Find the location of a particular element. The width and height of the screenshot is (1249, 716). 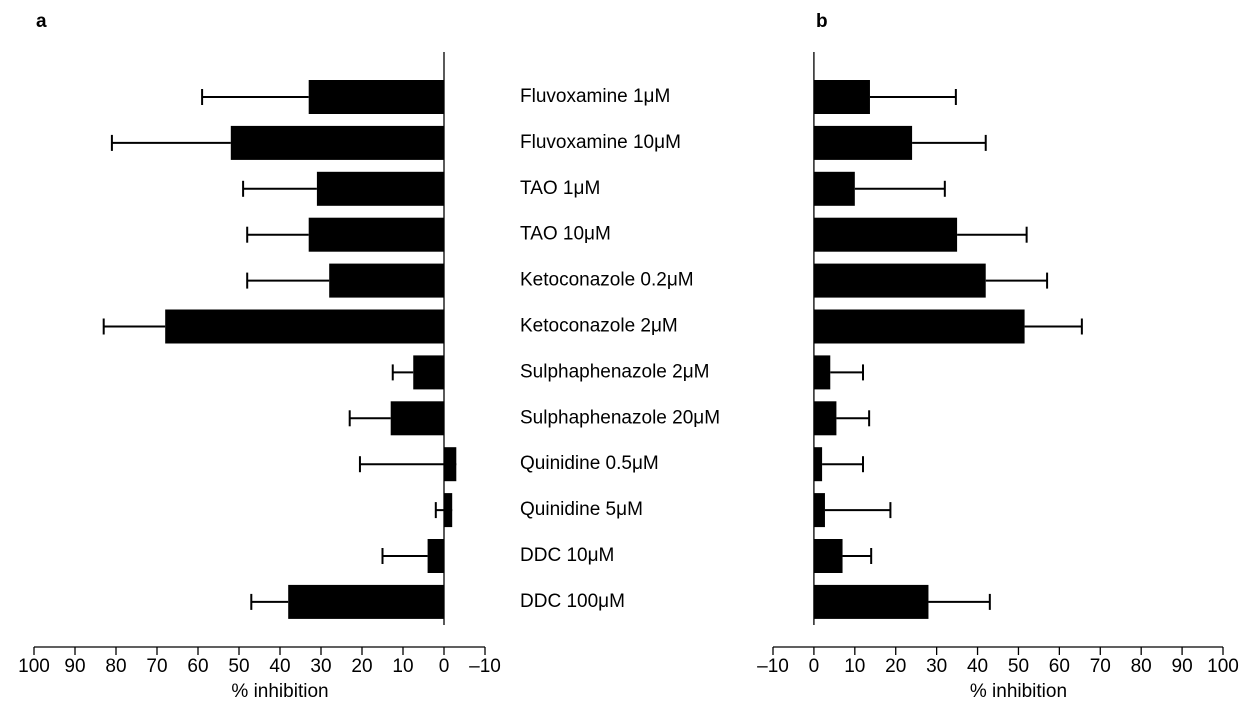

category-label: Quinidine 0.5μM is located at coordinates (589, 463).